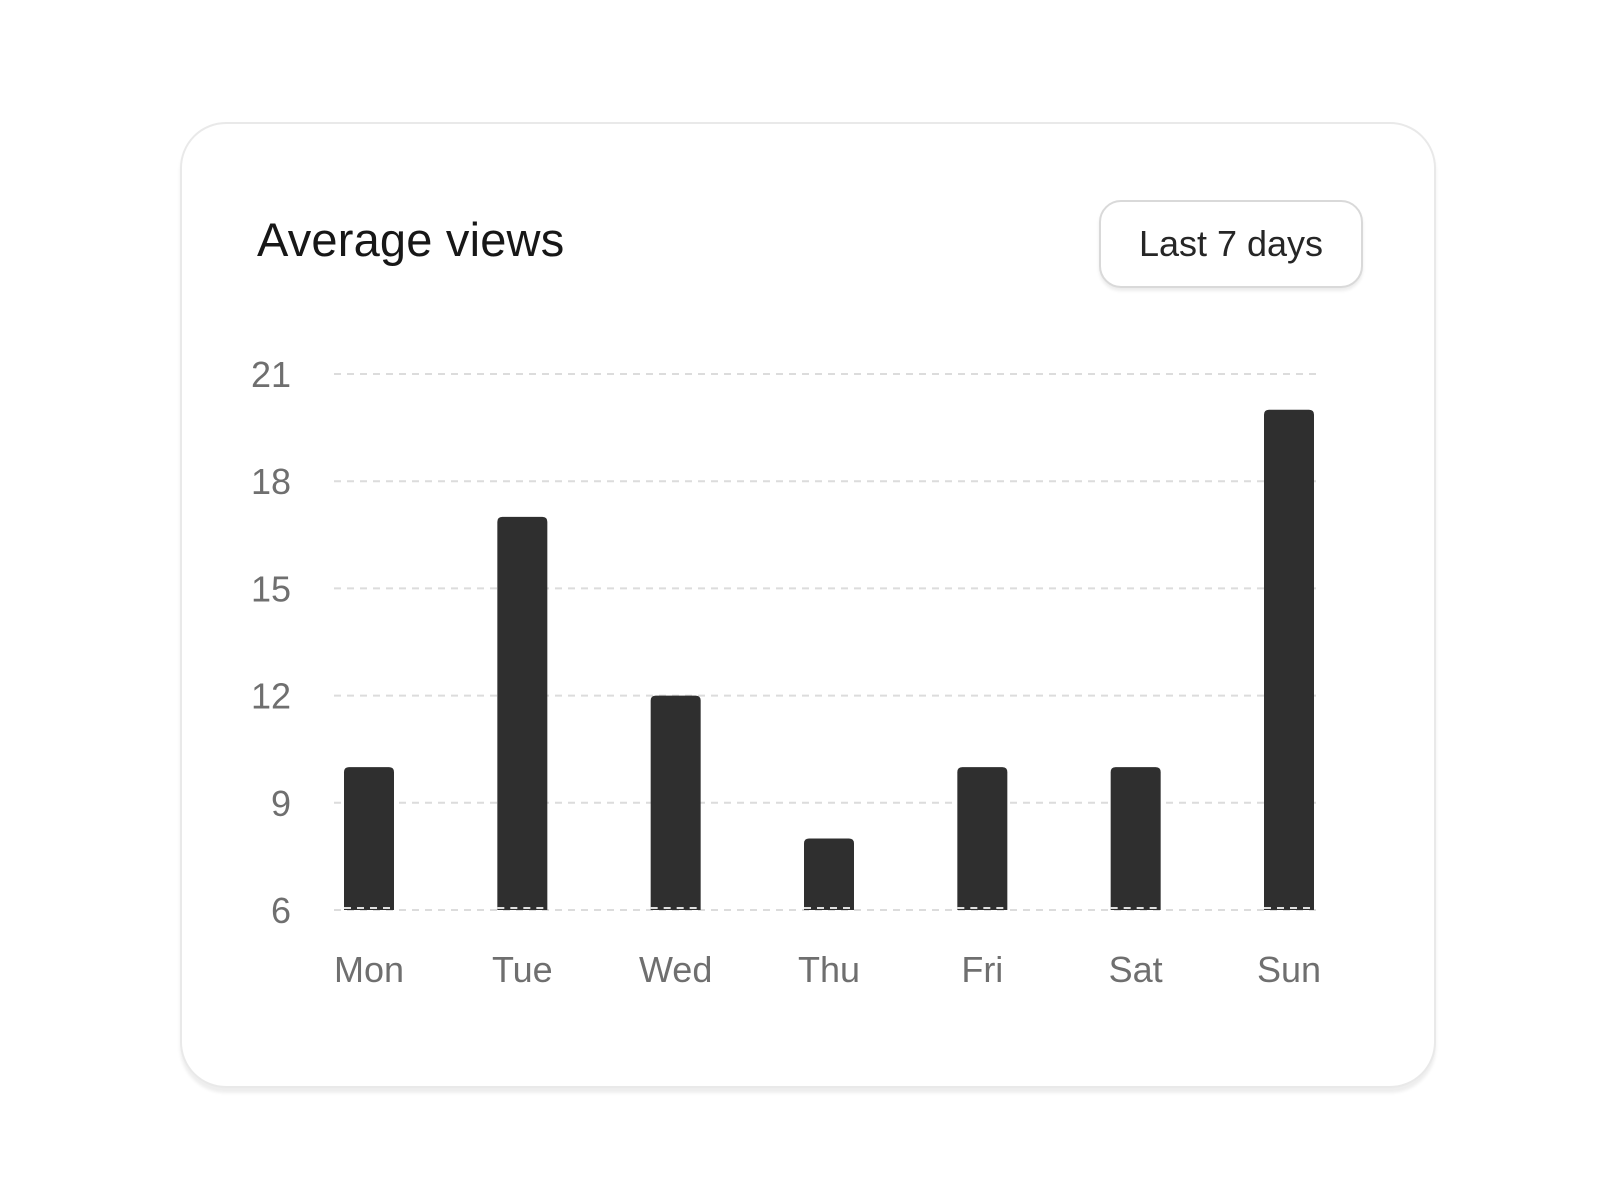 This screenshot has width=1600, height=1200. What do you see at coordinates (281, 803) in the screenshot?
I see `y-tick-label: 9` at bounding box center [281, 803].